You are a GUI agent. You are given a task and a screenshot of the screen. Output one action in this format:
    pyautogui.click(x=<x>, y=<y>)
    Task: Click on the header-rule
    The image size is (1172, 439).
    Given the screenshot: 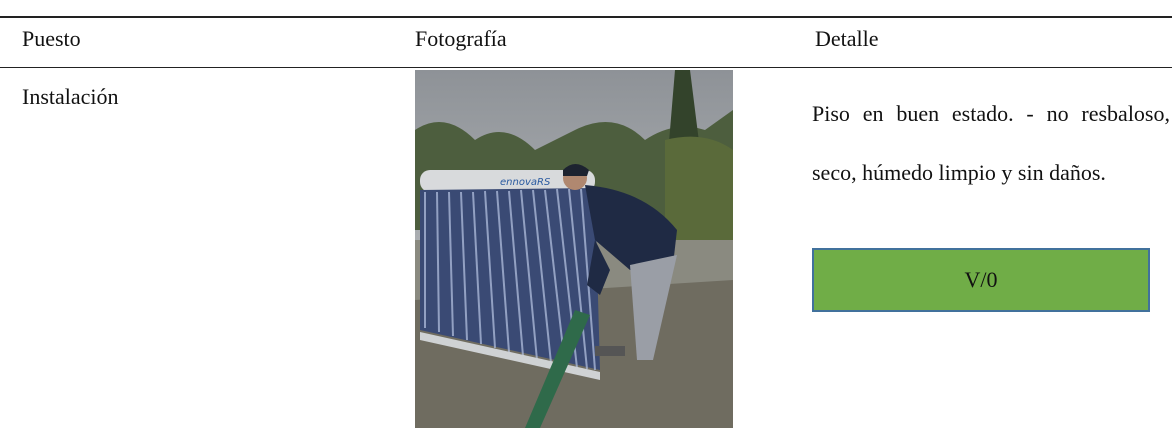 What is the action you would take?
    pyautogui.click(x=586, y=67)
    